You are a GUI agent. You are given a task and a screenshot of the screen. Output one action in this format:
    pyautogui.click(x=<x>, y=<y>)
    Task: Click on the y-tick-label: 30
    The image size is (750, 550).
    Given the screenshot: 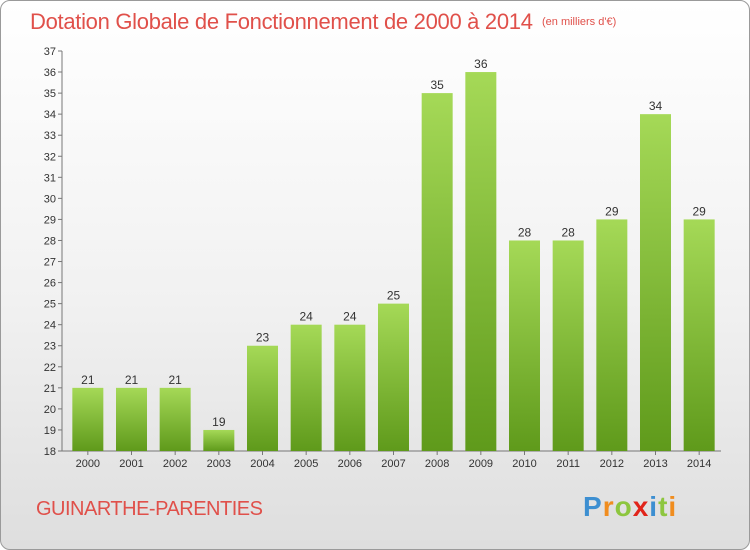 What is the action you would take?
    pyautogui.click(x=50, y=199)
    